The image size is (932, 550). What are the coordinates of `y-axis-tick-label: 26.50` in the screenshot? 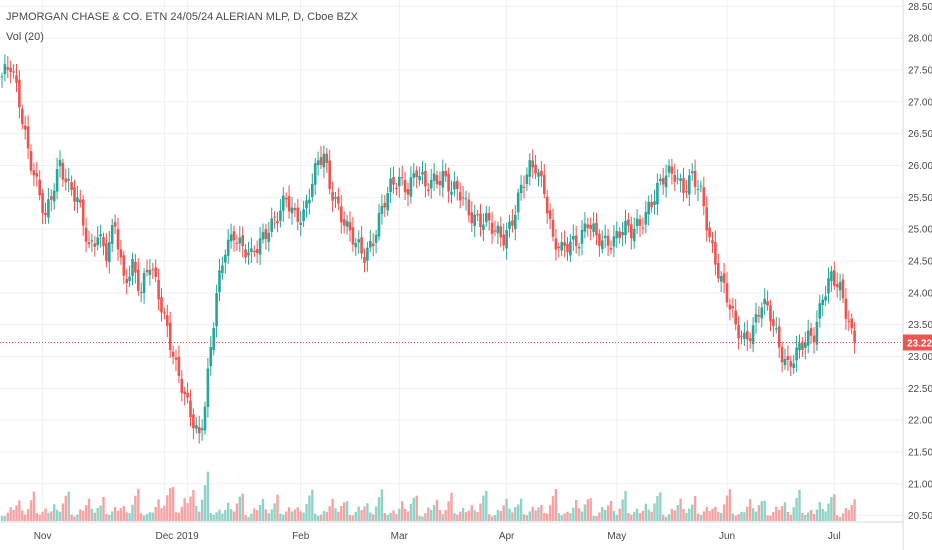 It's located at (920, 134).